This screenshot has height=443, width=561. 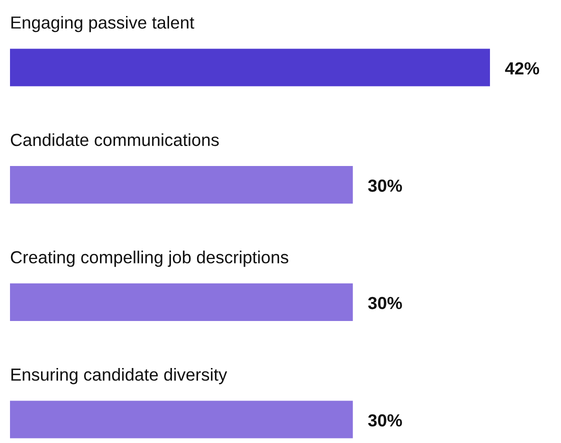 What do you see at coordinates (114, 139) in the screenshot?
I see `y-tick-label: Candidate communications` at bounding box center [114, 139].